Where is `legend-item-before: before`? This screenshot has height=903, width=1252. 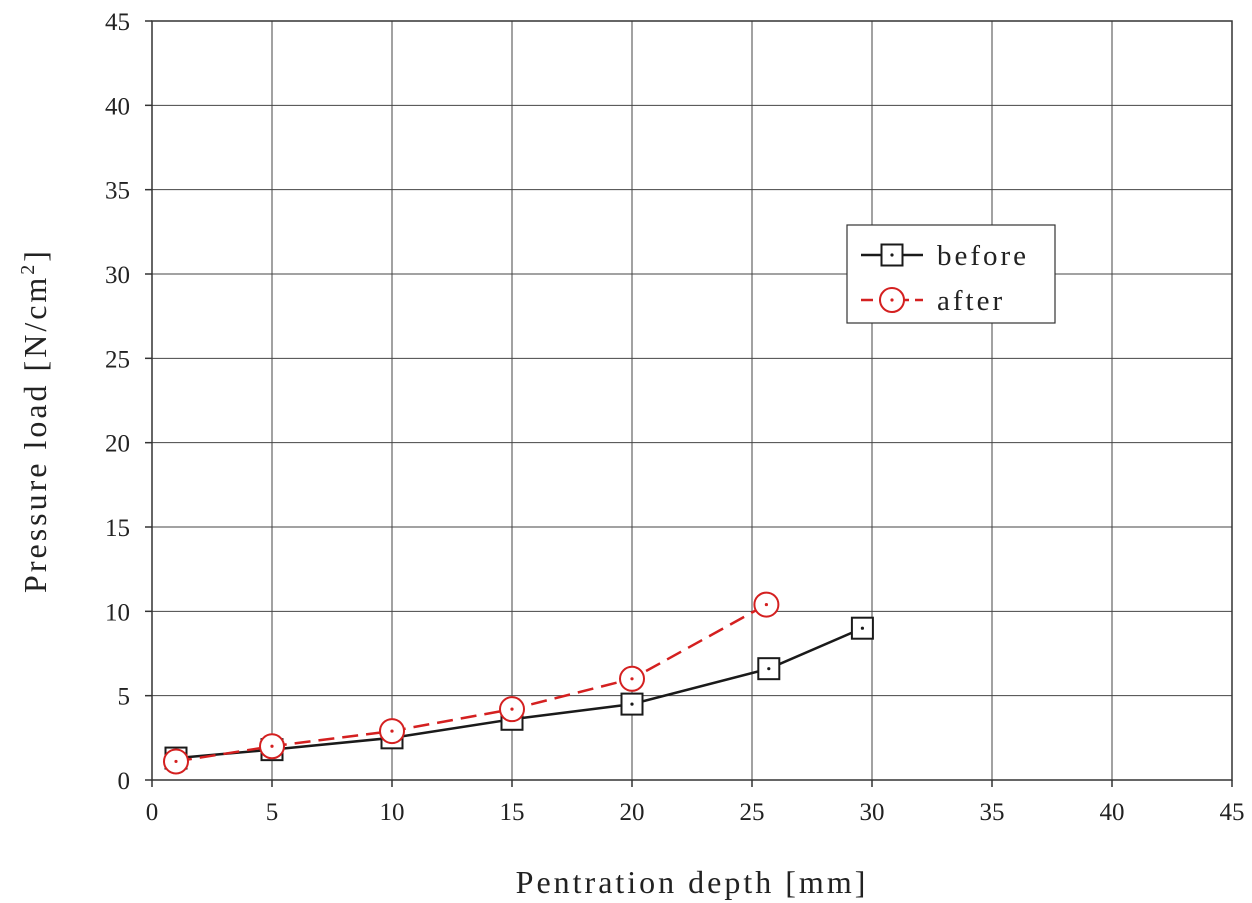 legend-item-before: before is located at coordinates (945, 256).